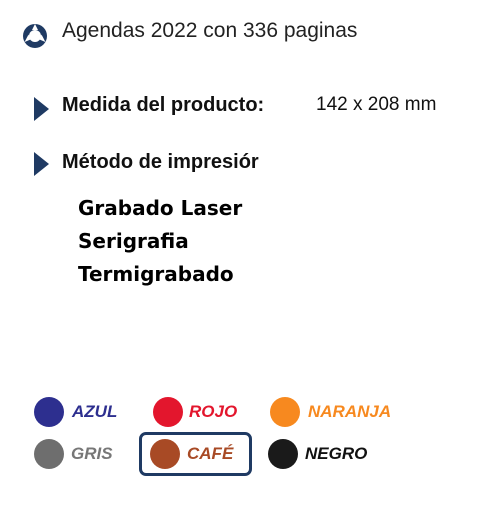 This screenshot has height=510, width=495. I want to click on color-swatch-negro, so click(283, 454).